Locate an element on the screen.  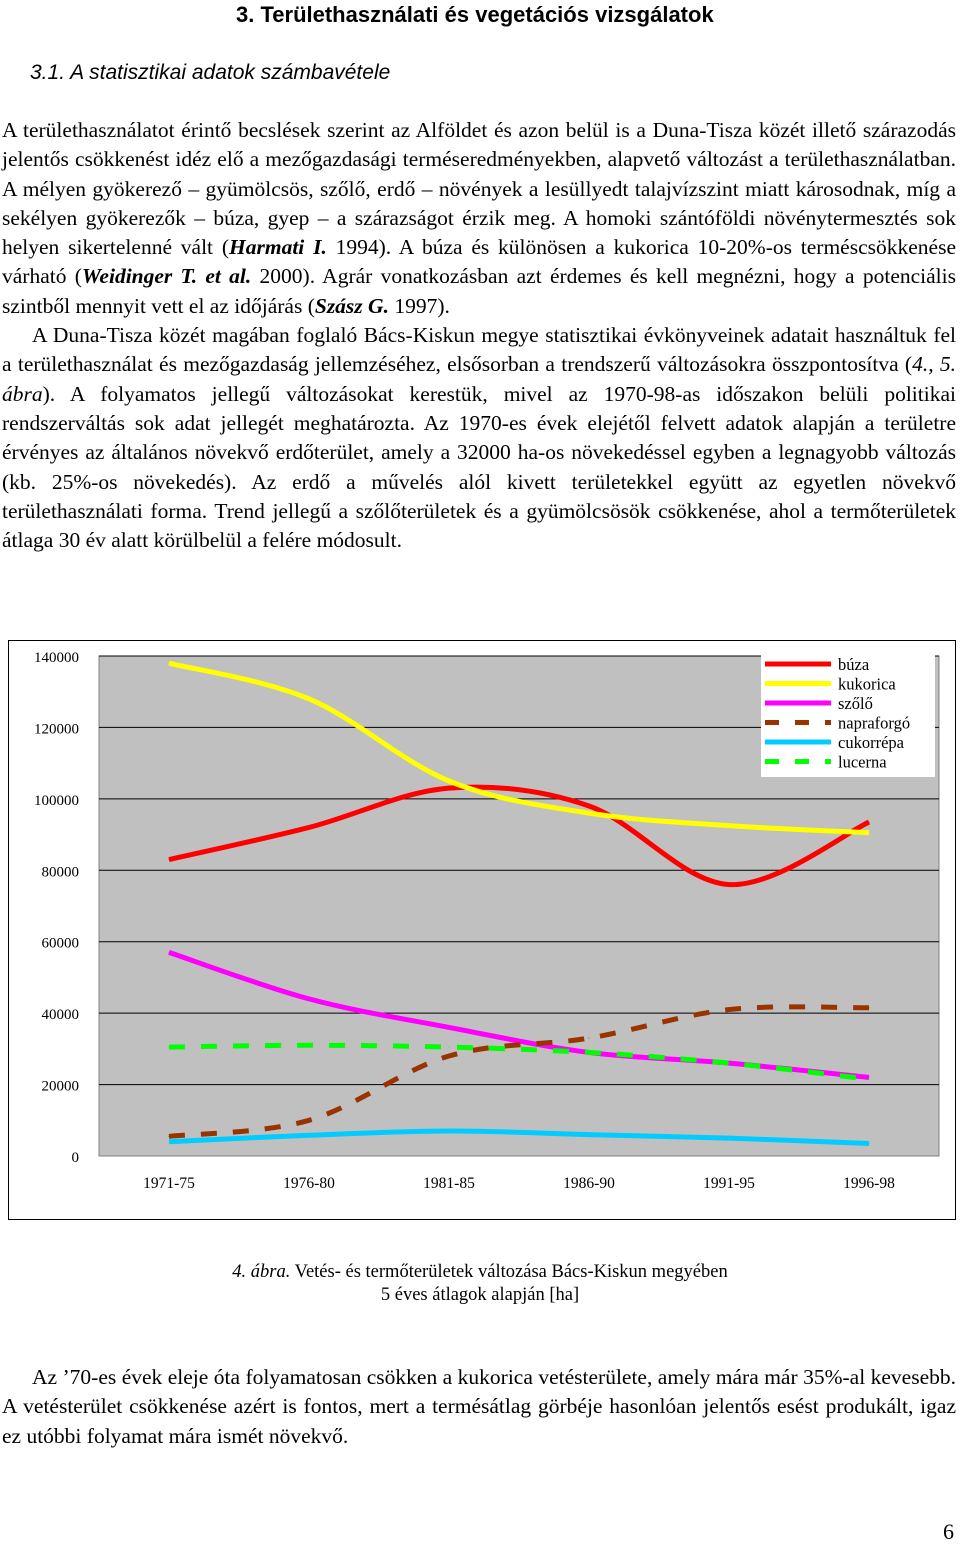
figure-label: 4. ábra. is located at coordinates (261, 1272).